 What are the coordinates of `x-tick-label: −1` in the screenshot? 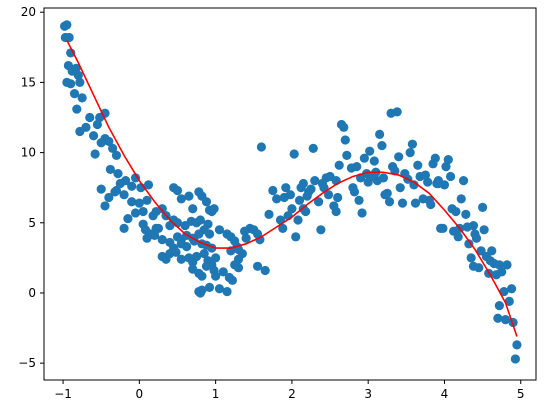 It's located at (63, 394).